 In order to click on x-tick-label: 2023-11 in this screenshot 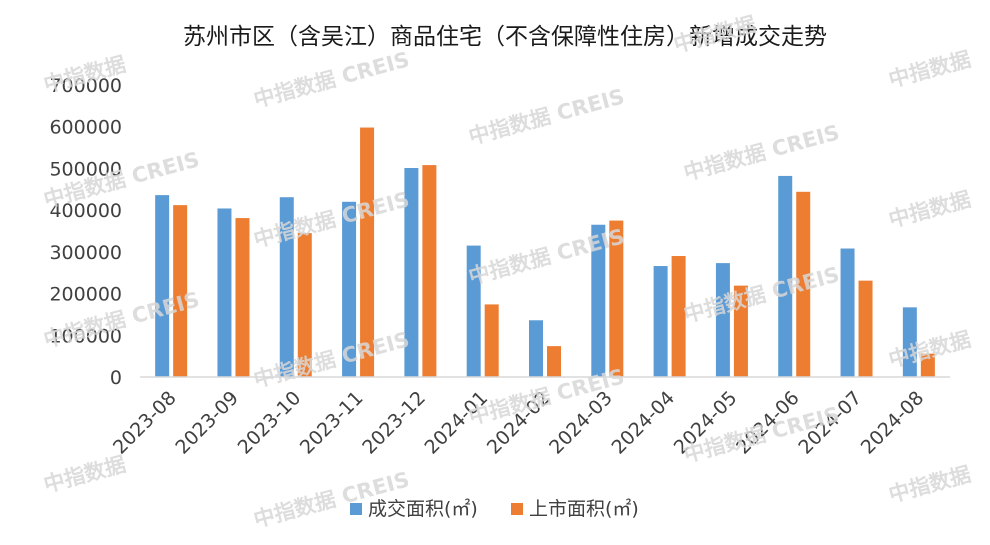, I will do `click(332, 423)`.